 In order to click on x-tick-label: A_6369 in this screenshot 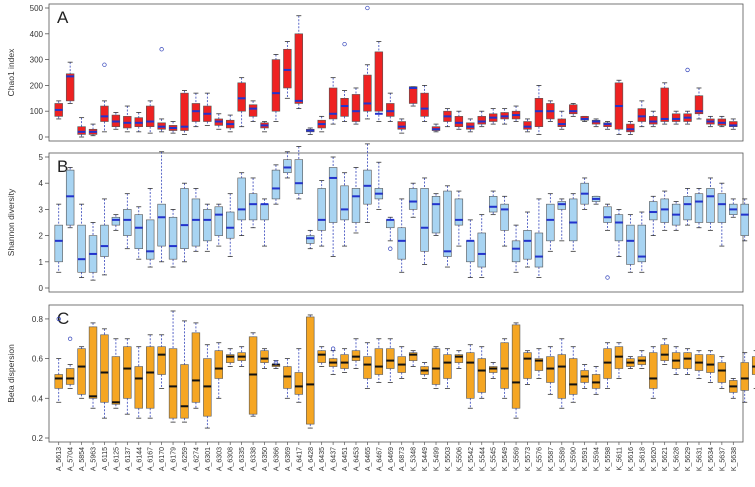, I will do `click(288, 459)`.